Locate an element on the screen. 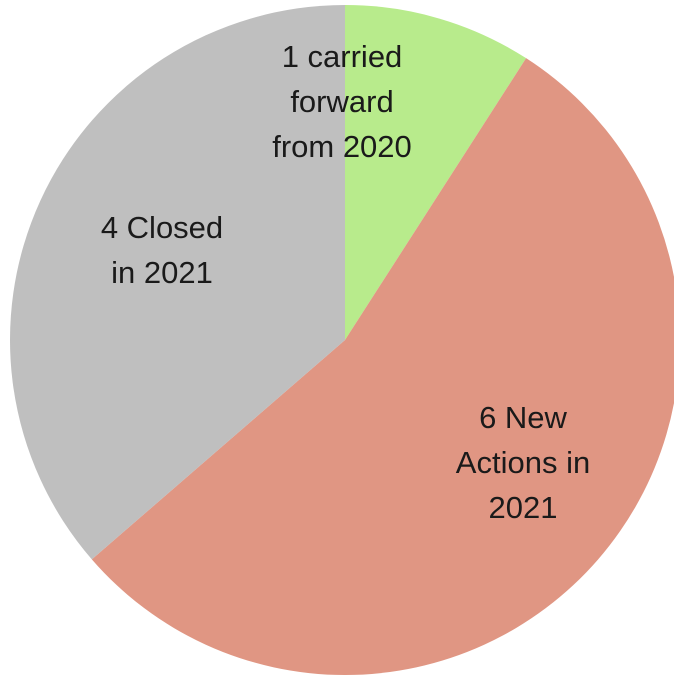 This screenshot has width=674, height=675. slice-label-line: Actions in is located at coordinates (523, 462).